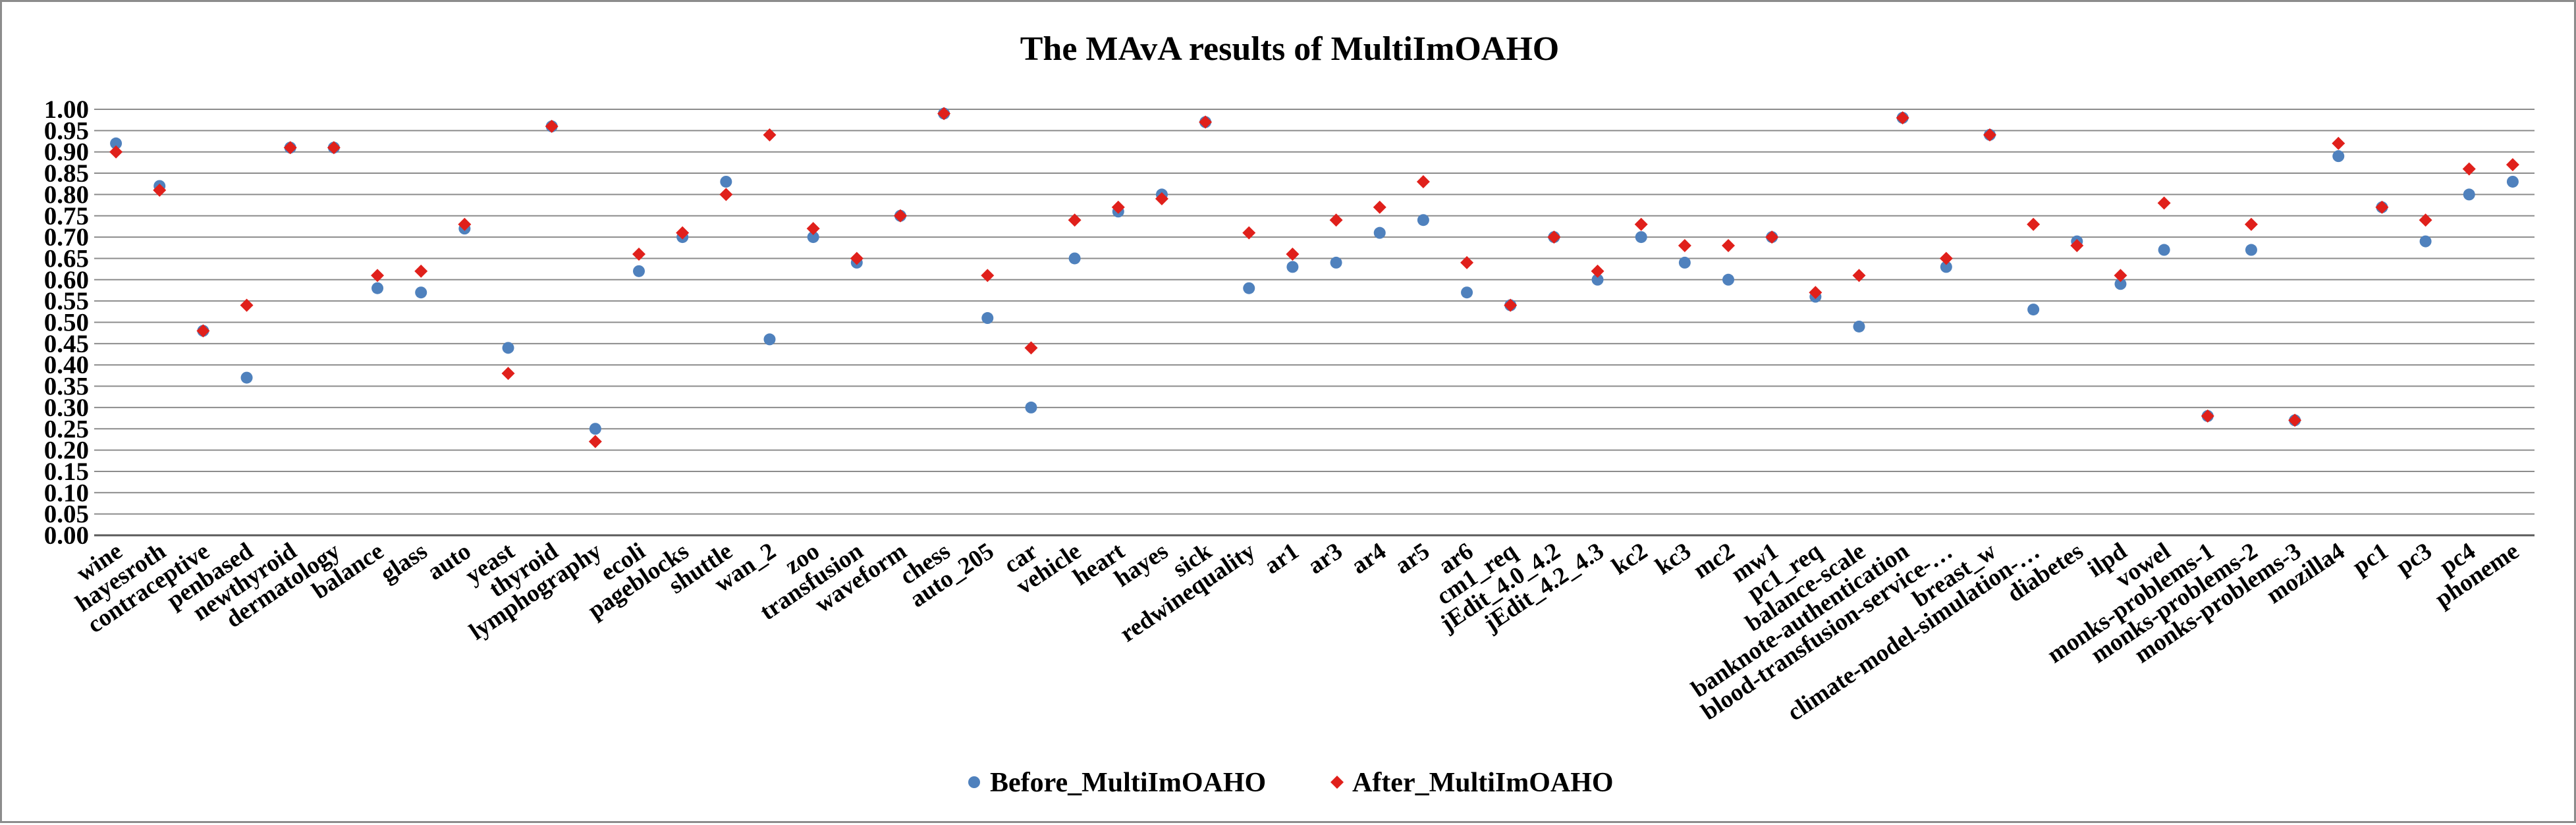 This screenshot has height=825, width=2576. What do you see at coordinates (66, 408) in the screenshot?
I see `y-tick-label: 0.30` at bounding box center [66, 408].